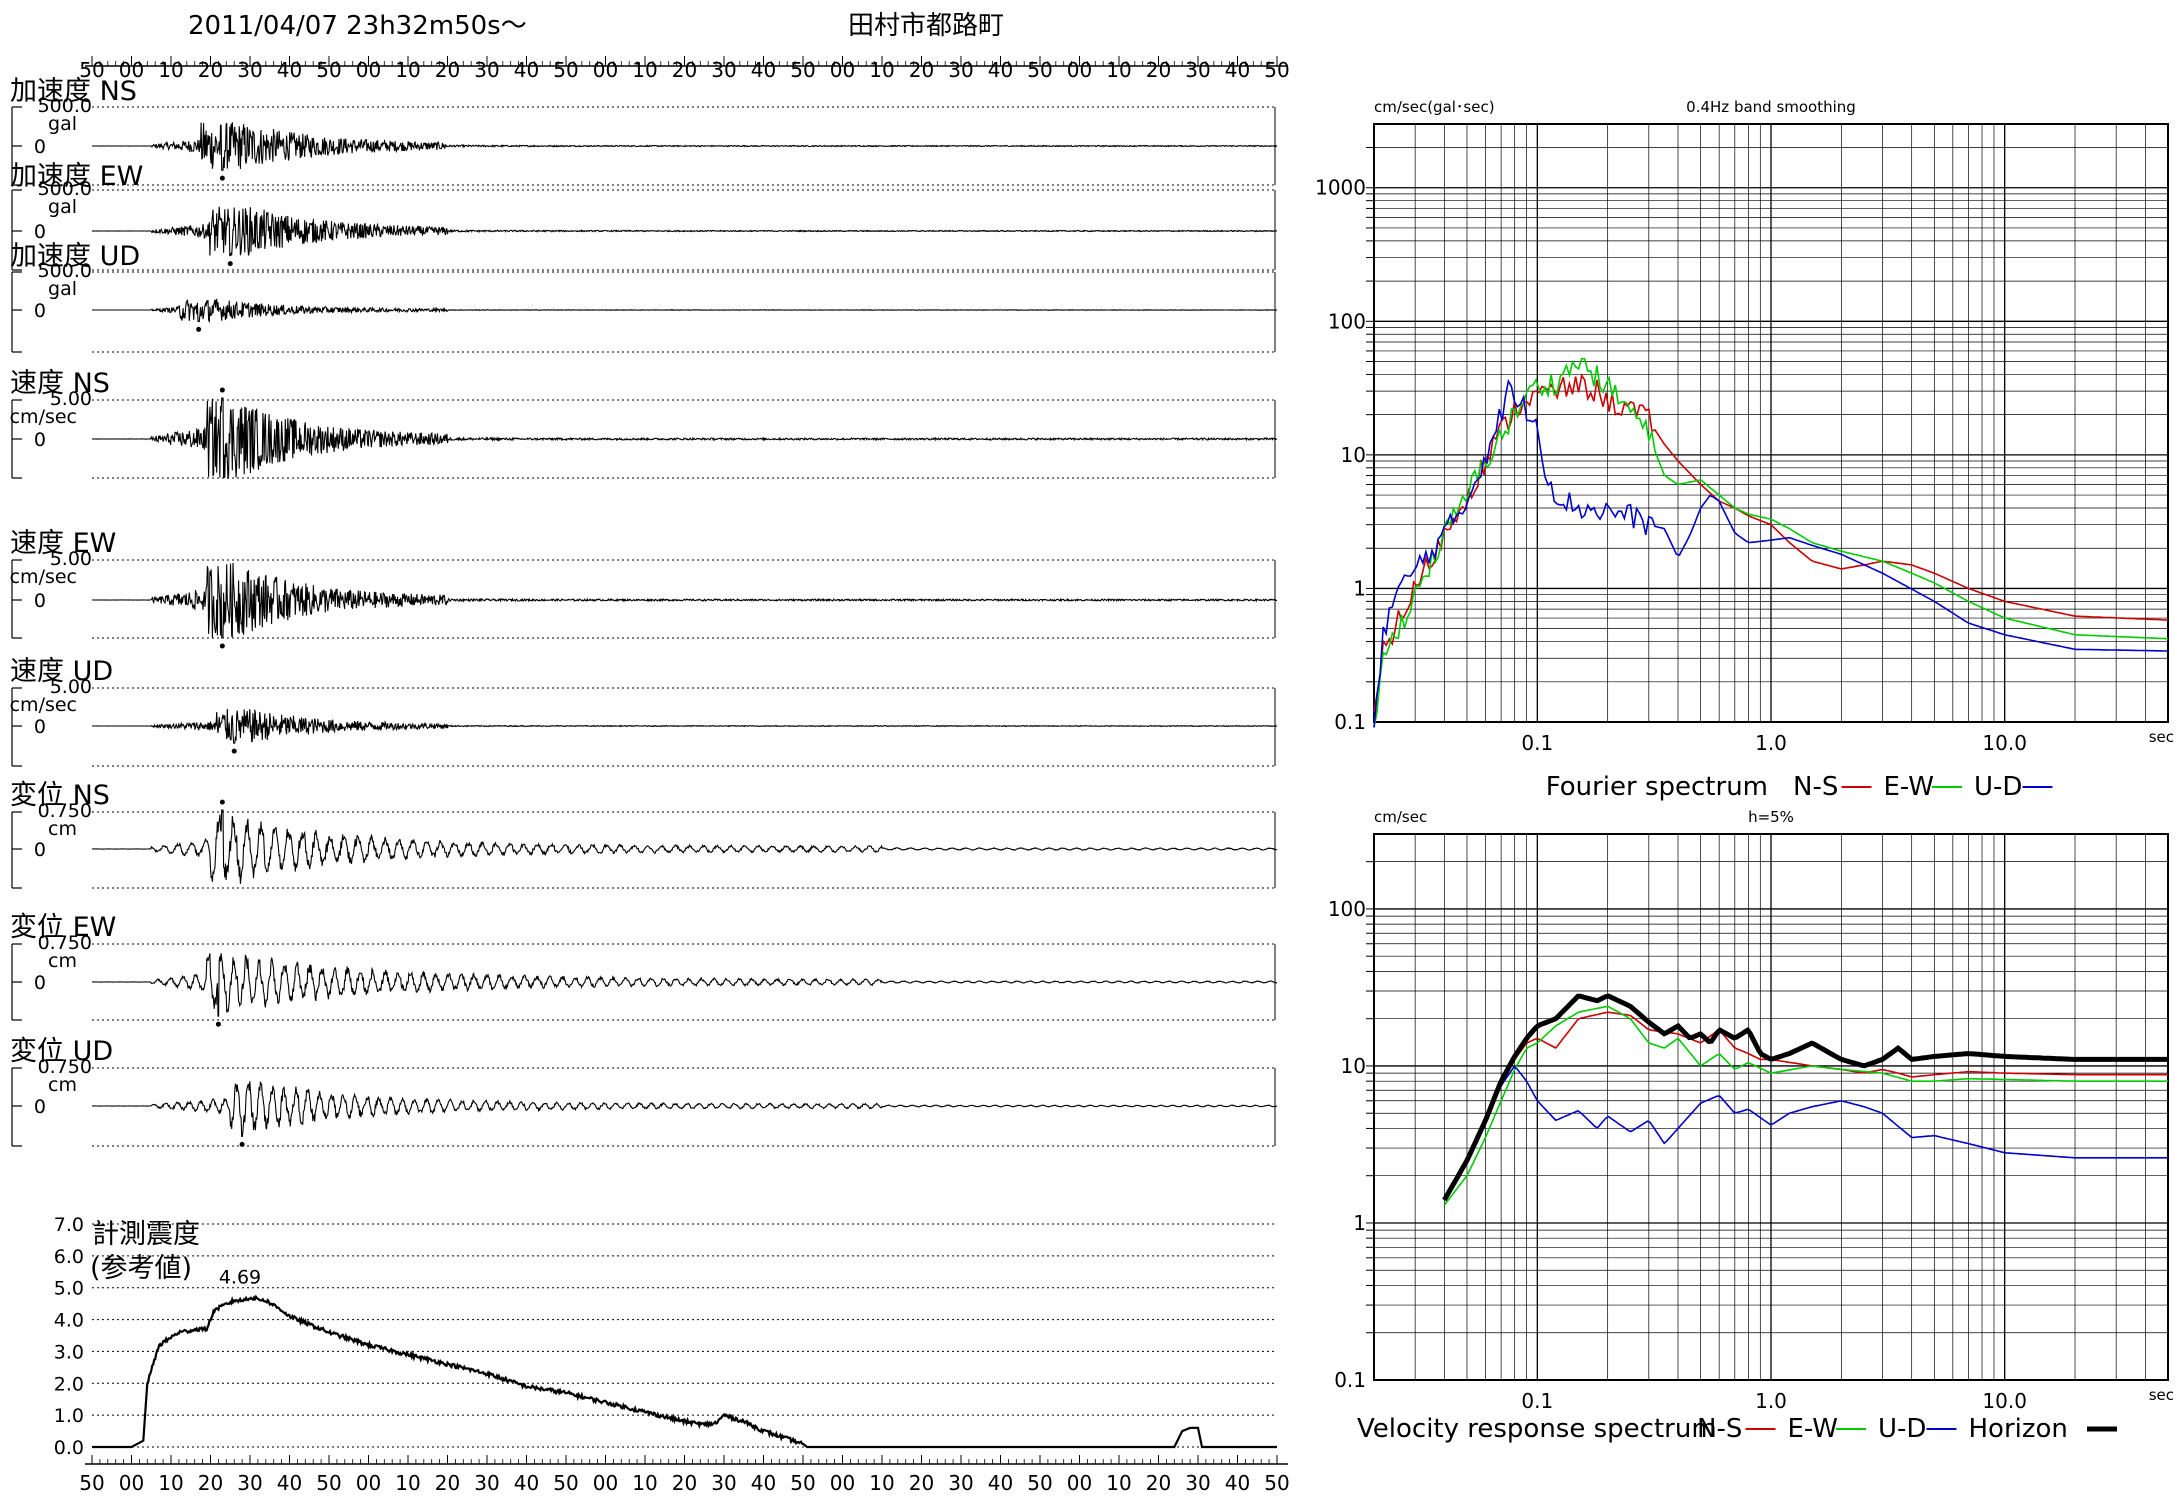 This screenshot has height=1506, width=2182. I want to click on waveform-title: 加速度 EW, so click(76, 176).